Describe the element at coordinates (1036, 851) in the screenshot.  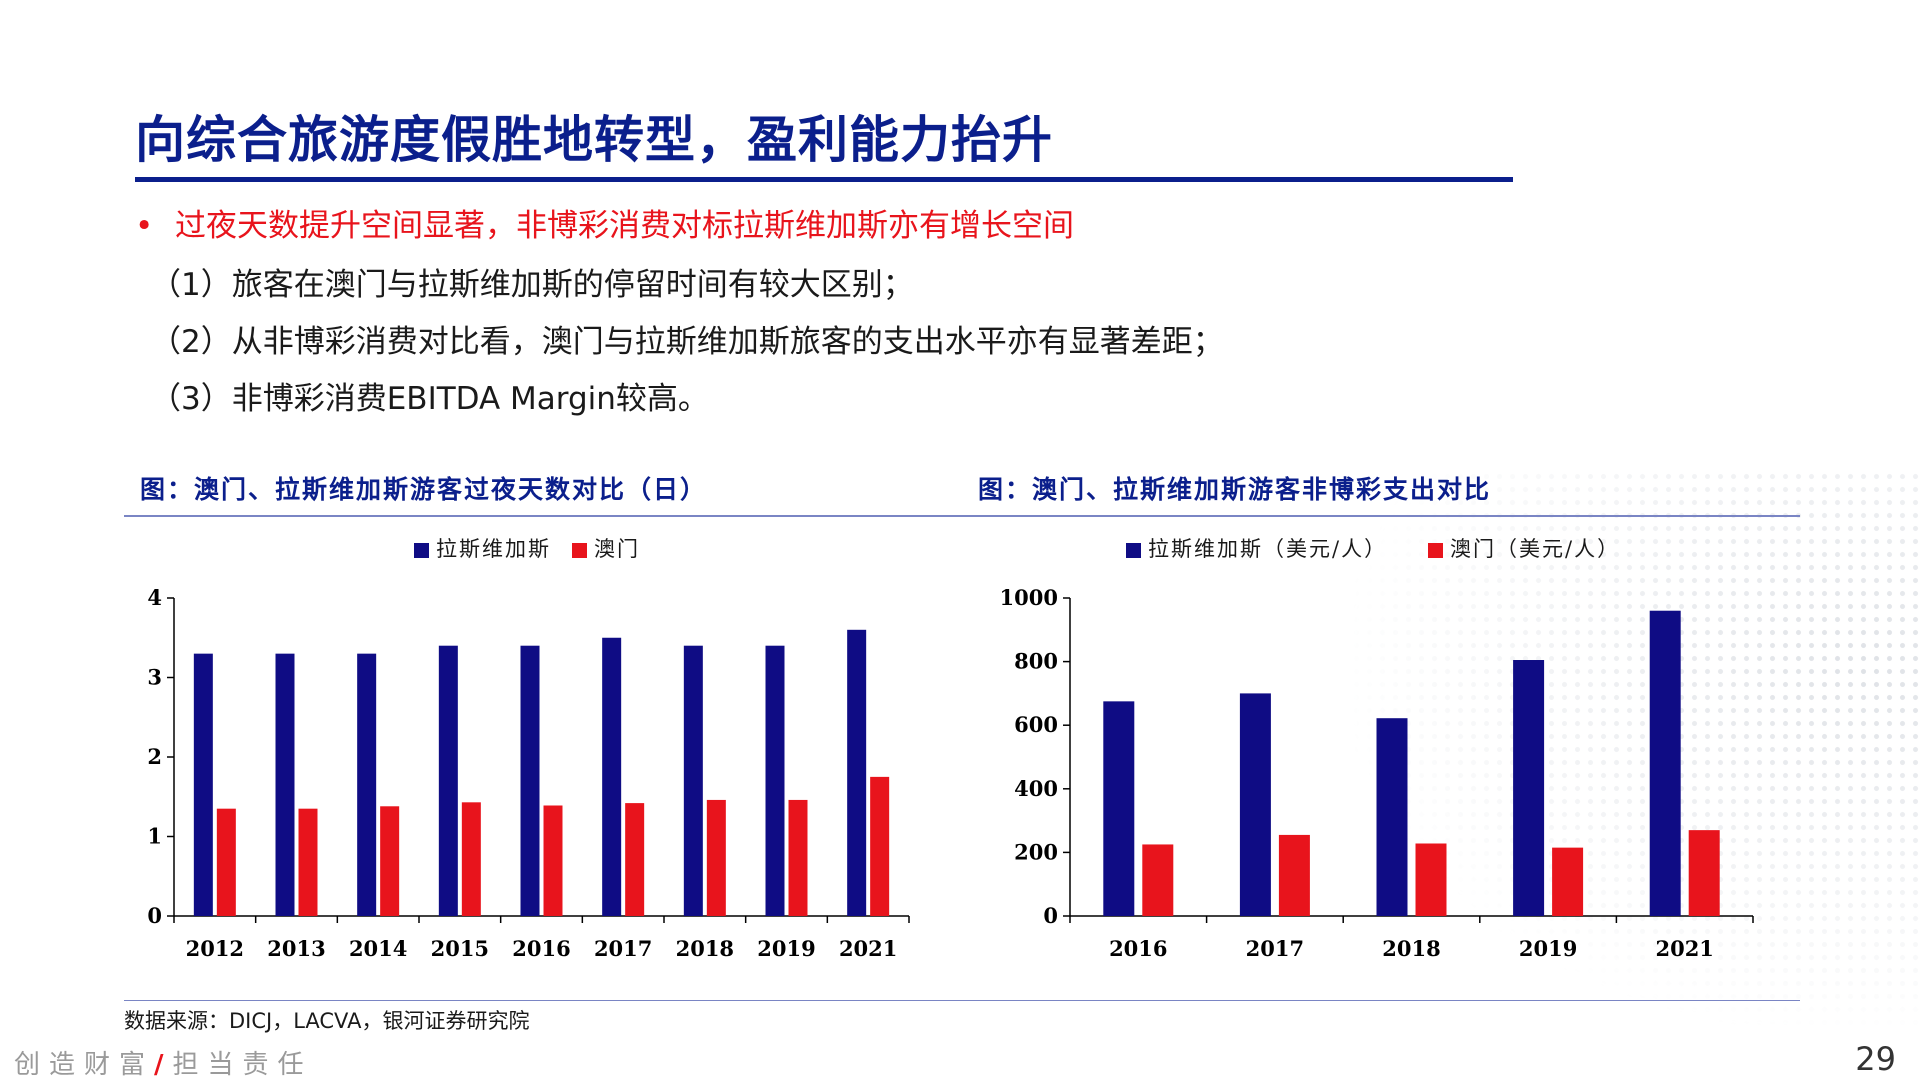
I see `y-tick-label: 200` at that location.